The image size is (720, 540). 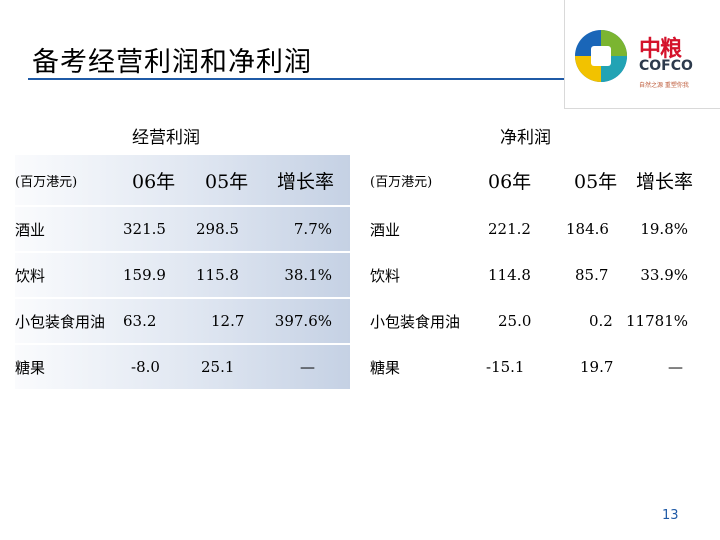 I want to click on growth-value: 397.6%, so click(x=303, y=321).